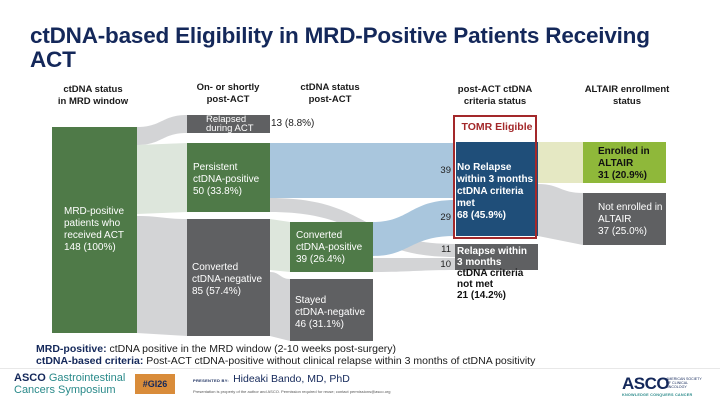 This screenshot has height=405, width=720. Describe the element at coordinates (280, 245) in the screenshot. I see `flow-converted-negative-to-converted-positive` at that location.